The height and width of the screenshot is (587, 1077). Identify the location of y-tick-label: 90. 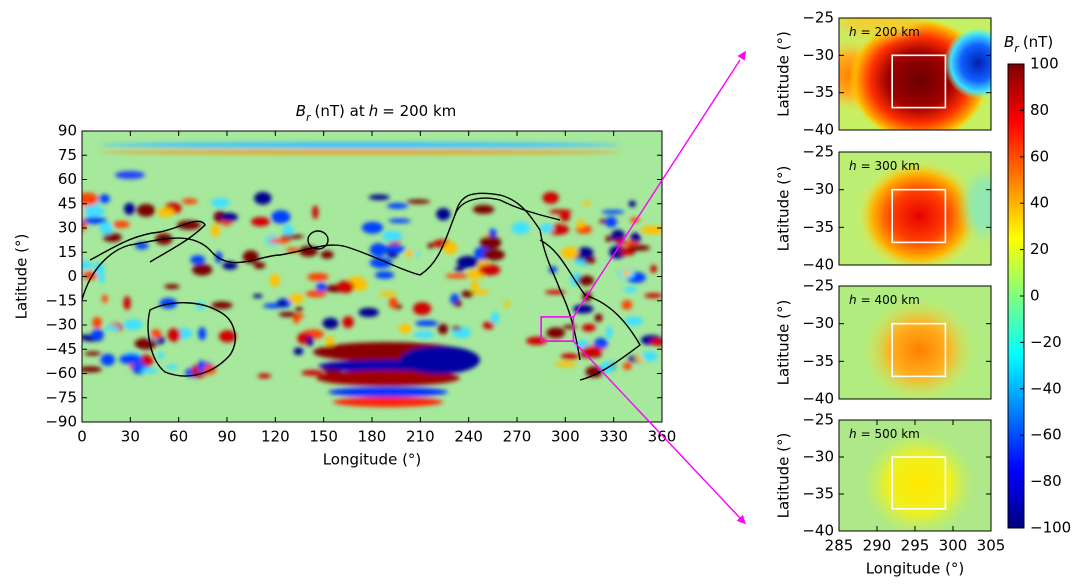
(67, 131).